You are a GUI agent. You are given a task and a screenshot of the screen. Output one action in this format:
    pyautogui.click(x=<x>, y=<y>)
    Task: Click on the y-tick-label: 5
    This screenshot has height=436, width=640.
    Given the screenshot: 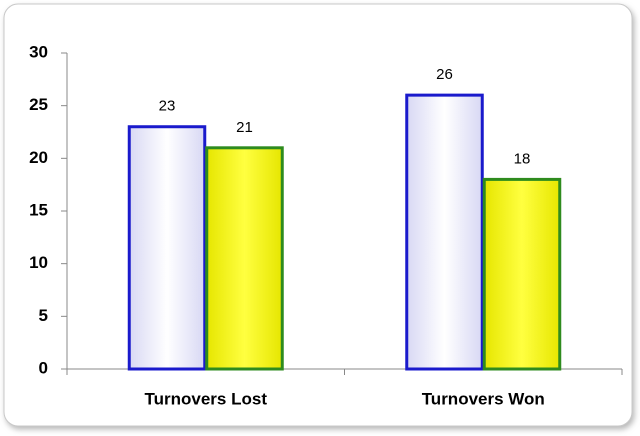 What is the action you would take?
    pyautogui.click(x=43, y=315)
    